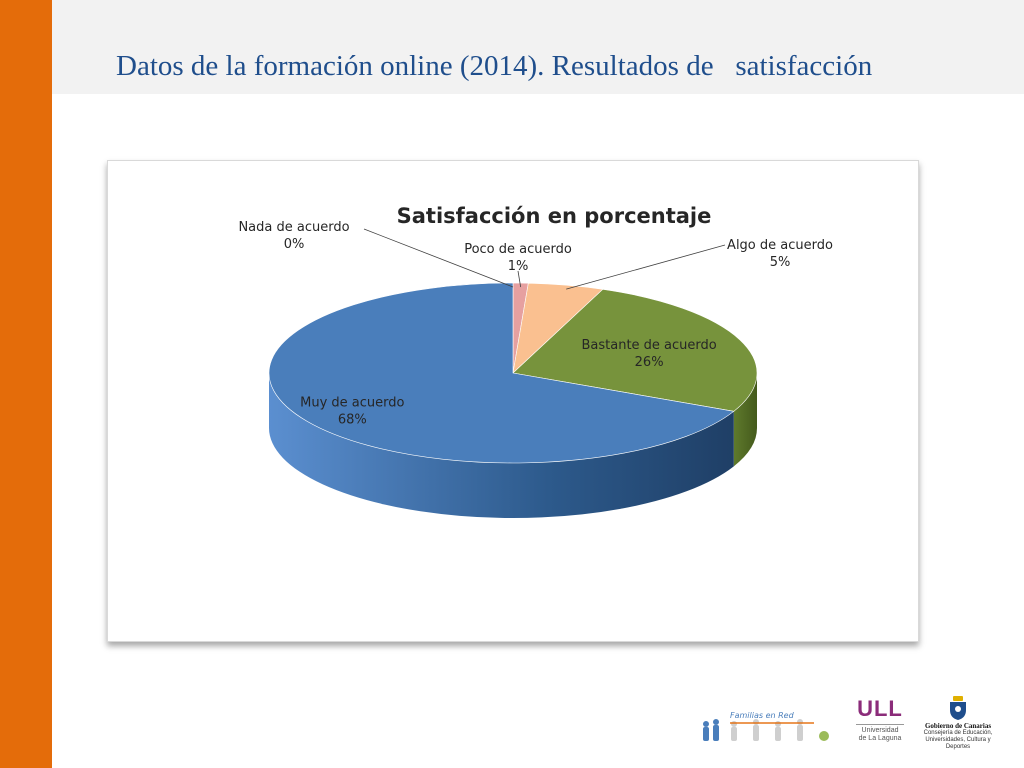  What do you see at coordinates (519, 279) in the screenshot?
I see `leader-line-poco-de-acuerdo` at bounding box center [519, 279].